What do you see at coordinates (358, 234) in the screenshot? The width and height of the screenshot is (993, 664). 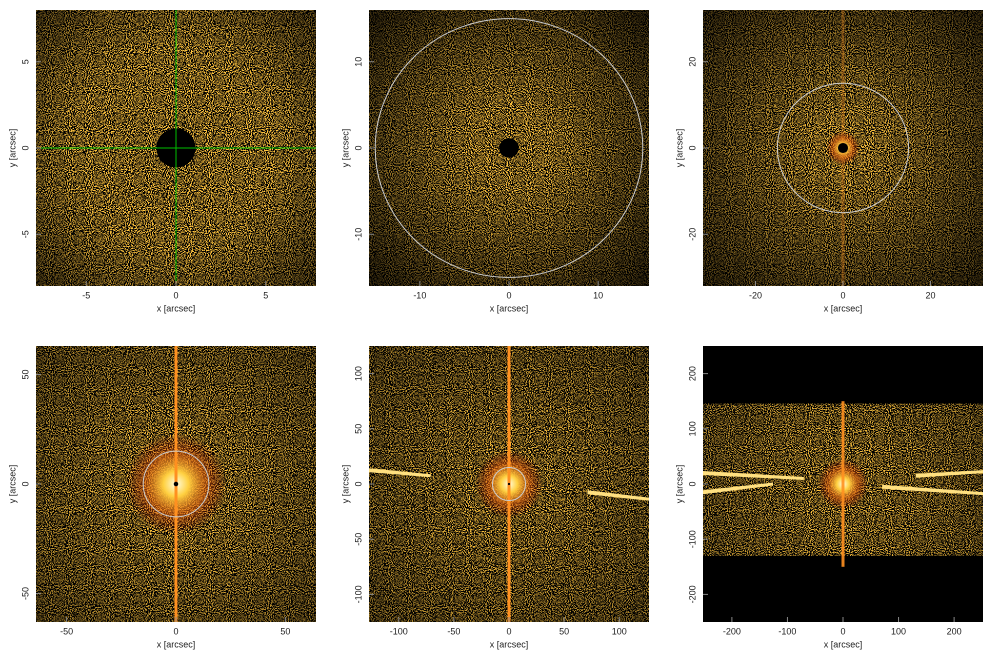 I see `y-tick-label: -10` at bounding box center [358, 234].